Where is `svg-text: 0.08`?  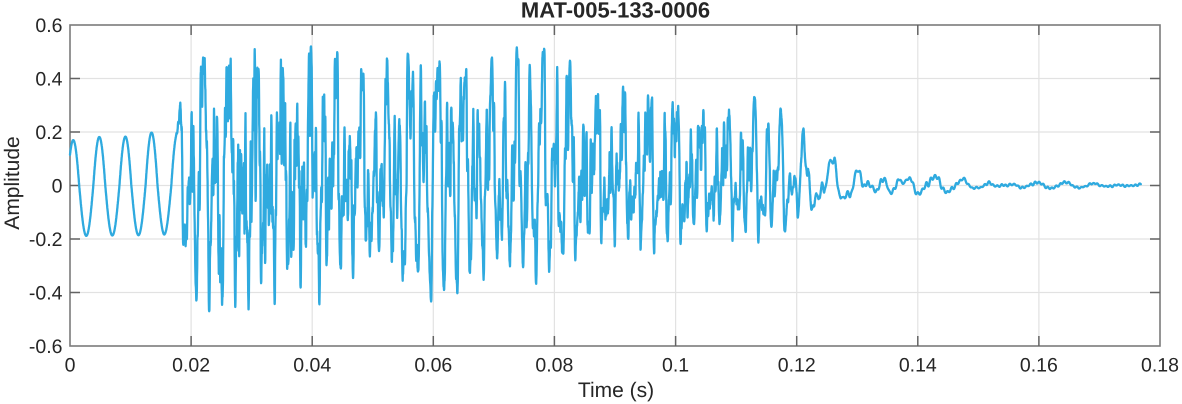 svg-text: 0.08 is located at coordinates (554, 366).